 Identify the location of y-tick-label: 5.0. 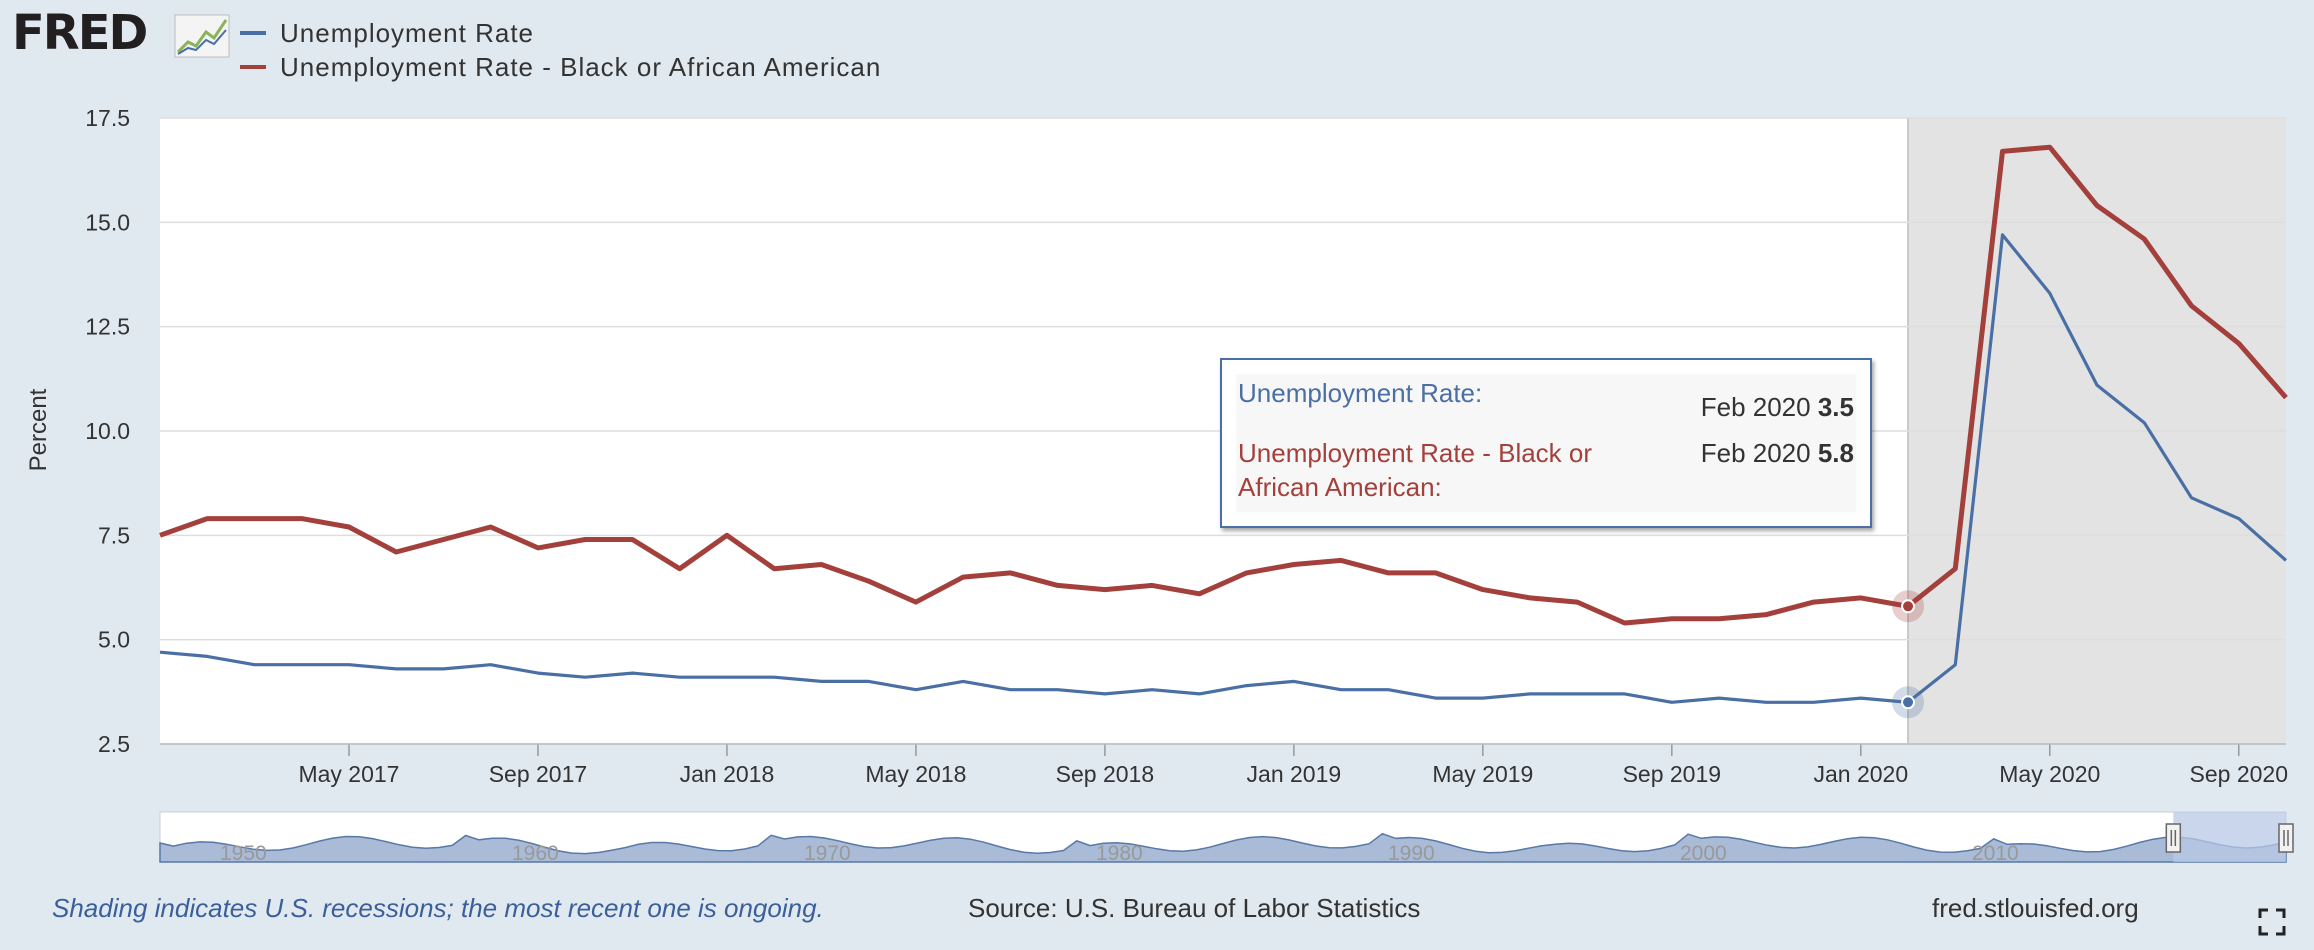
(114, 640).